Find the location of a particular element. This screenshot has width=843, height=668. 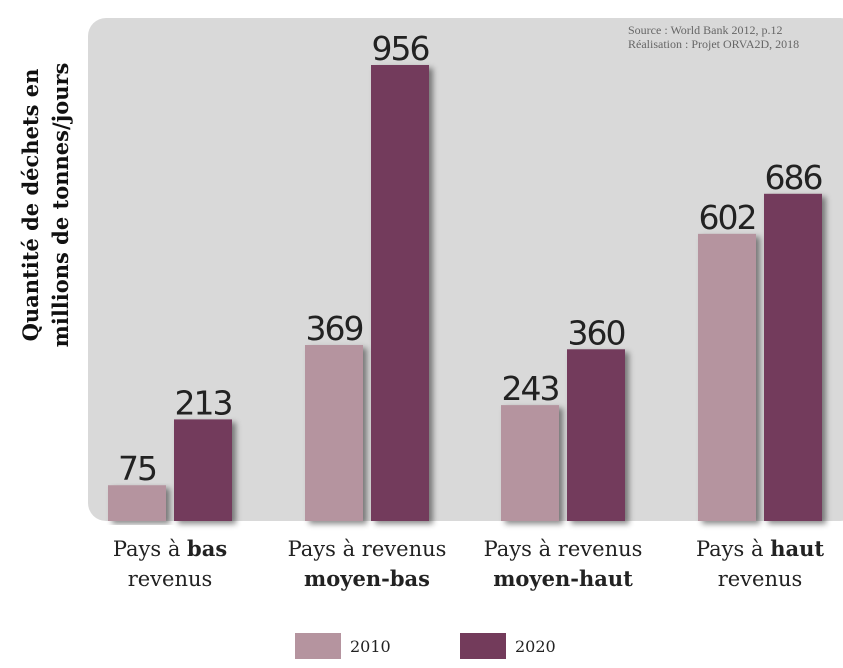

legend-label: 2020 is located at coordinates (535, 646).